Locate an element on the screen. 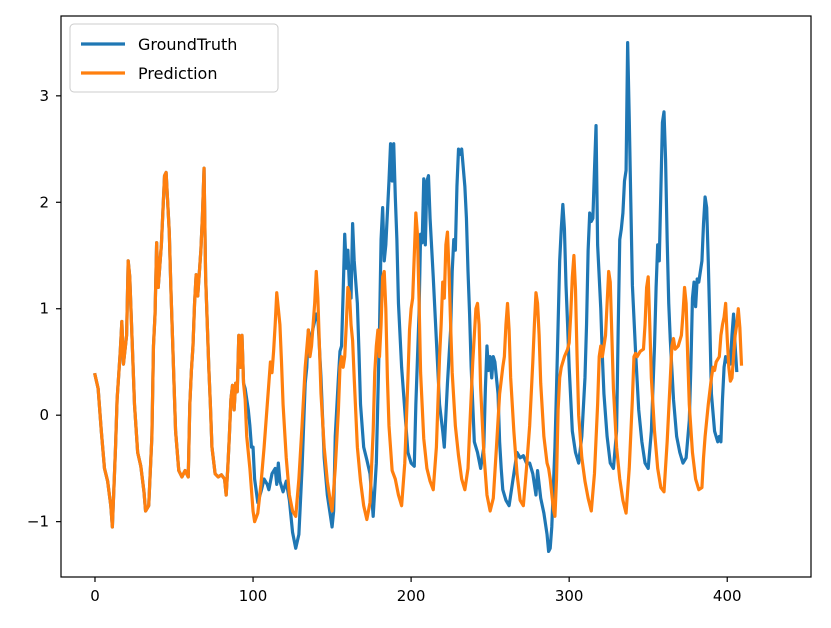 This screenshot has height=628, width=831. legend-box is located at coordinates (174, 58).